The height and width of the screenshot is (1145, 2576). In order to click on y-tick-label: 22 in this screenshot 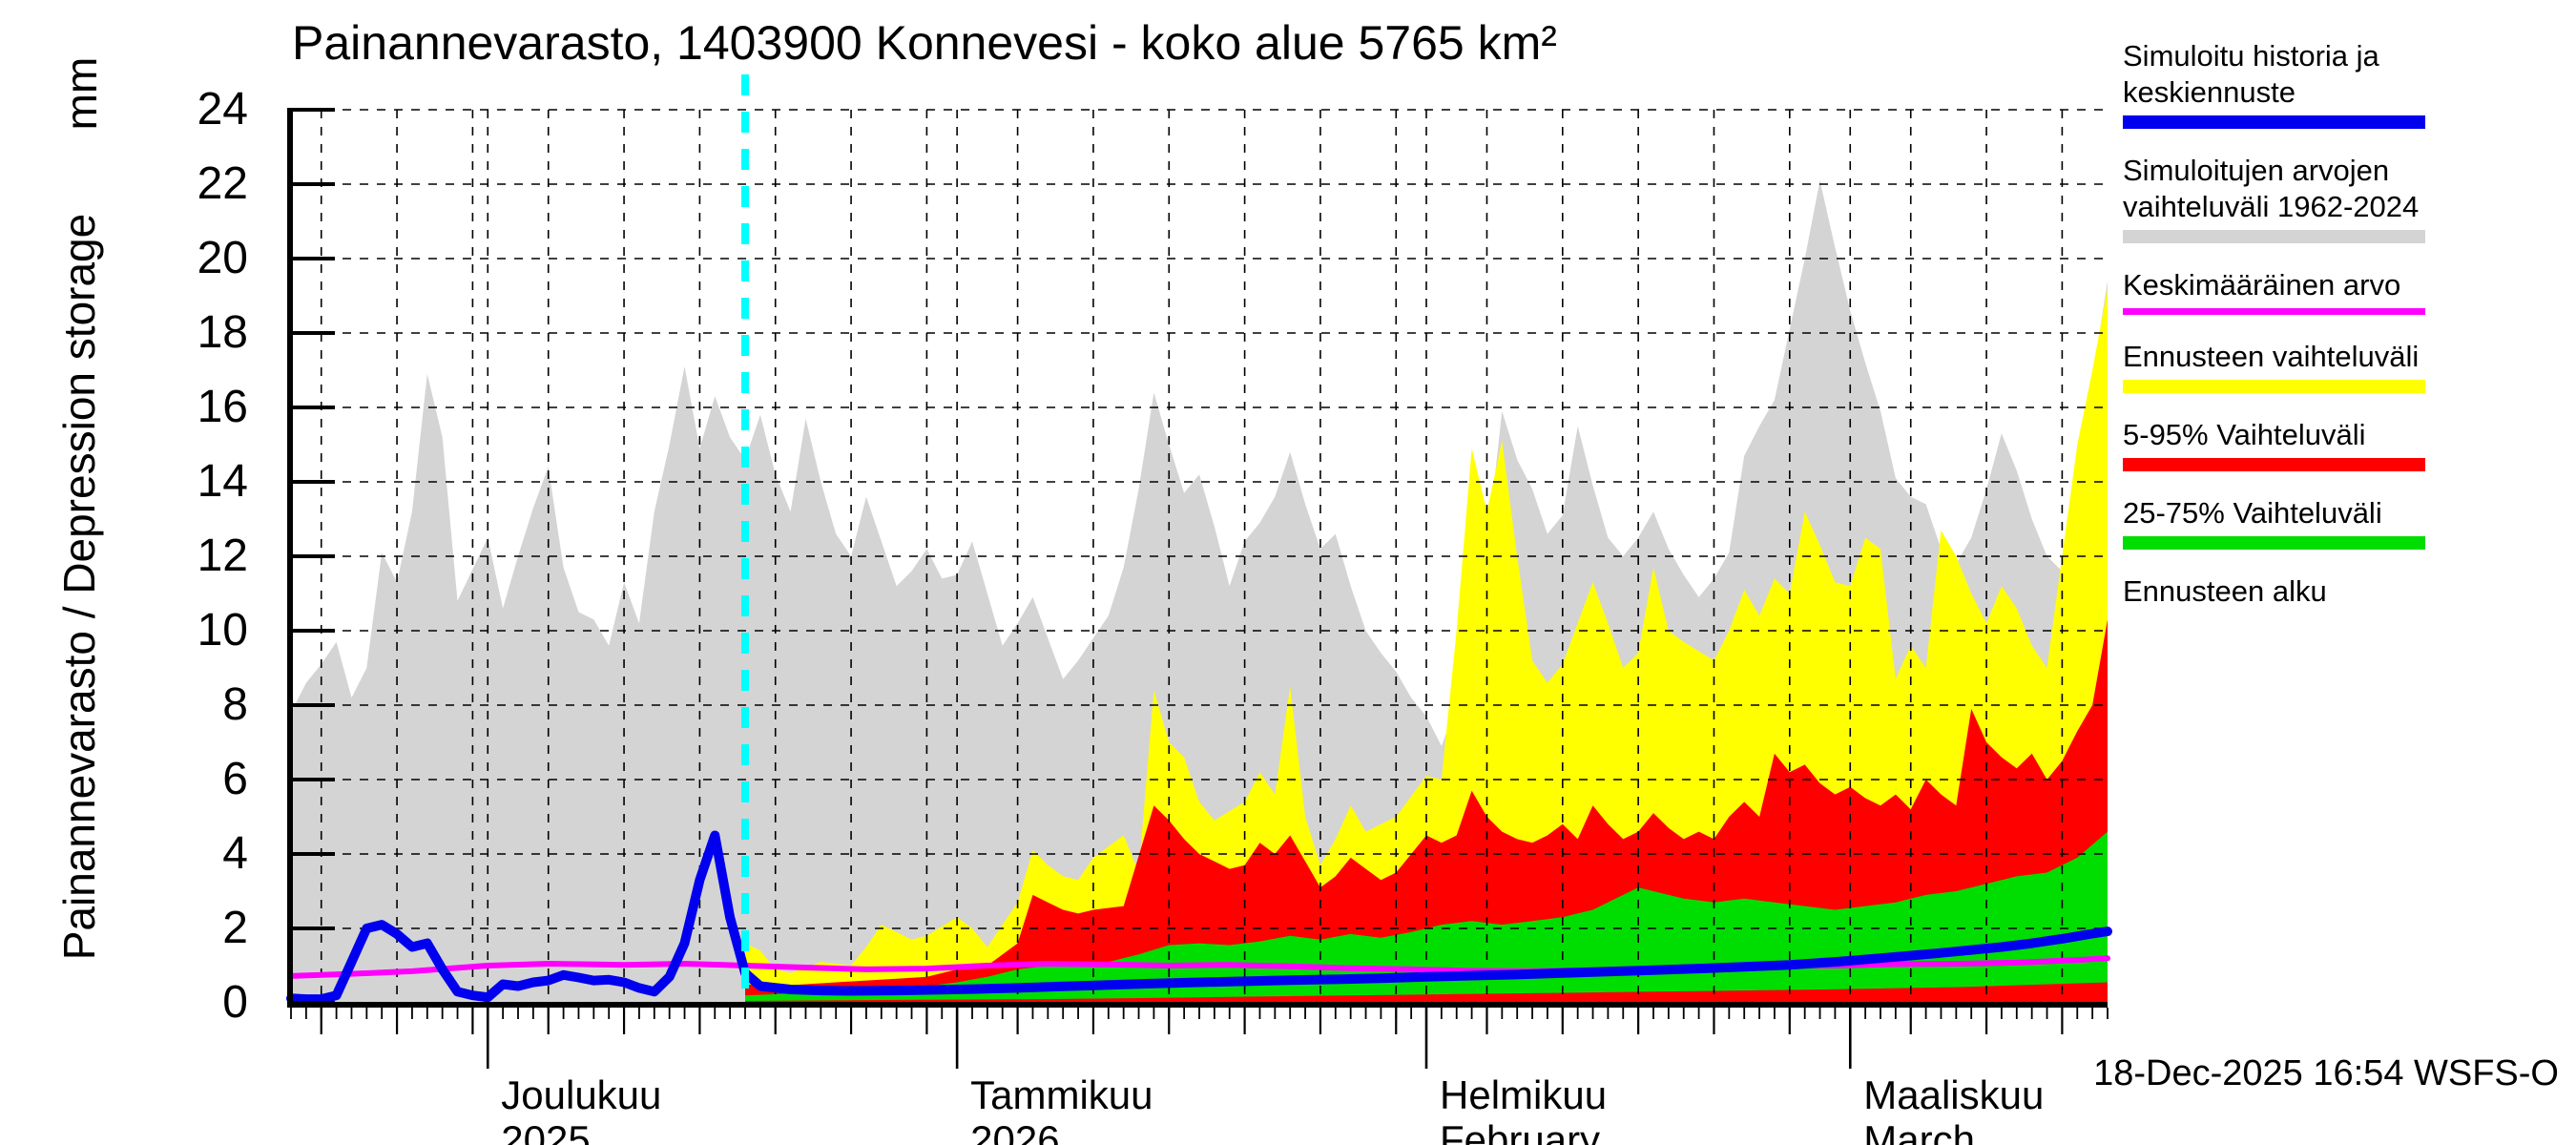, I will do `click(222, 184)`.